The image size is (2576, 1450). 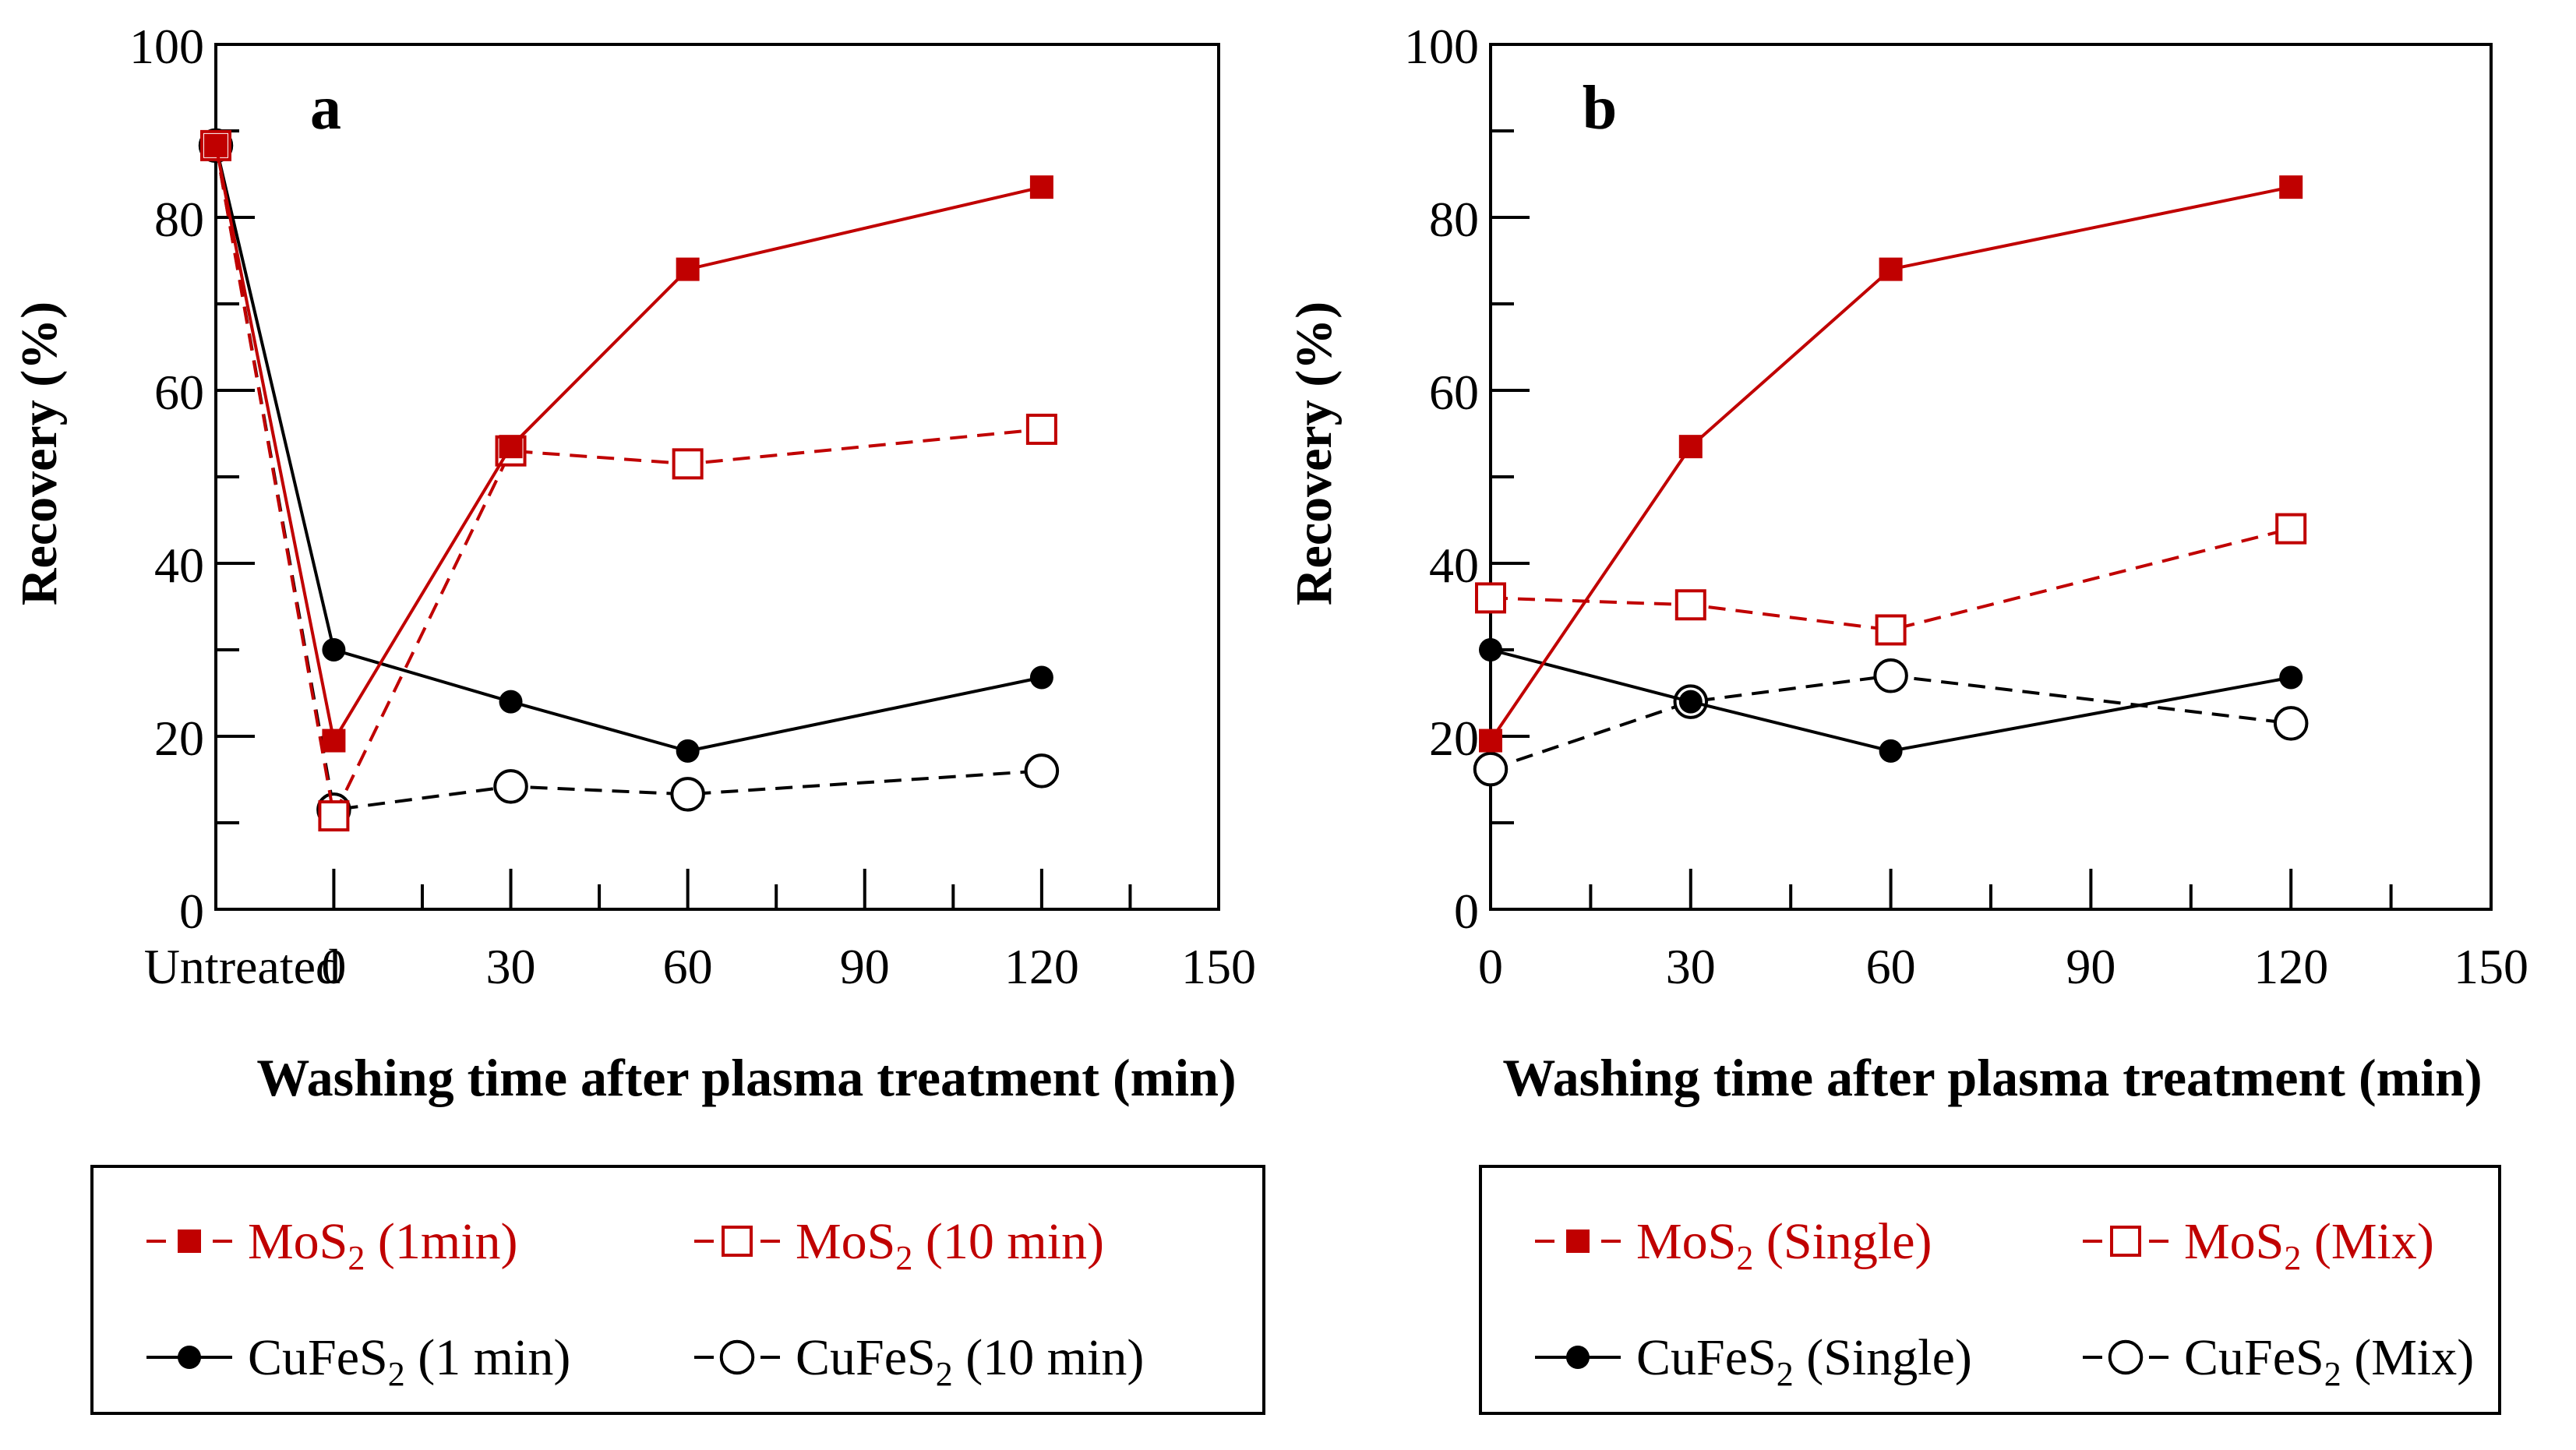 I want to click on legend-label: MoS2 (Mix), so click(x=2309, y=1245).